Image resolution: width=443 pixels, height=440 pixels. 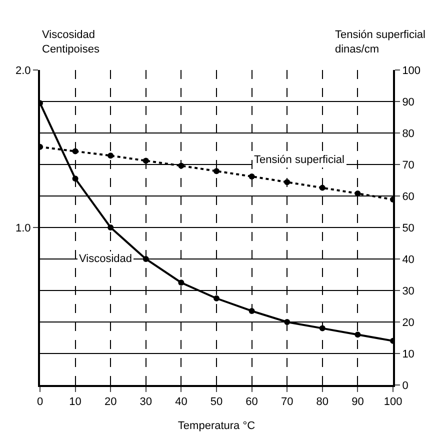 What do you see at coordinates (408, 322) in the screenshot?
I see `y2-tick-label: 20` at bounding box center [408, 322].